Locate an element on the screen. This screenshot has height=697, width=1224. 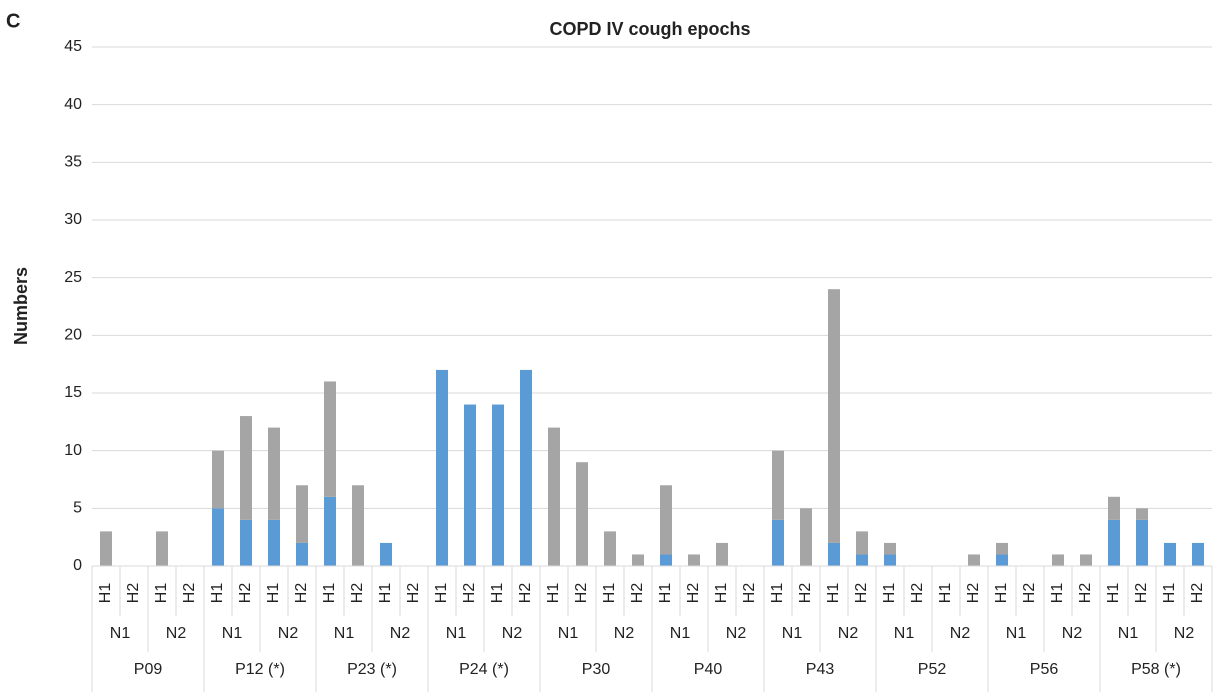
group-label: P52 is located at coordinates (932, 669).